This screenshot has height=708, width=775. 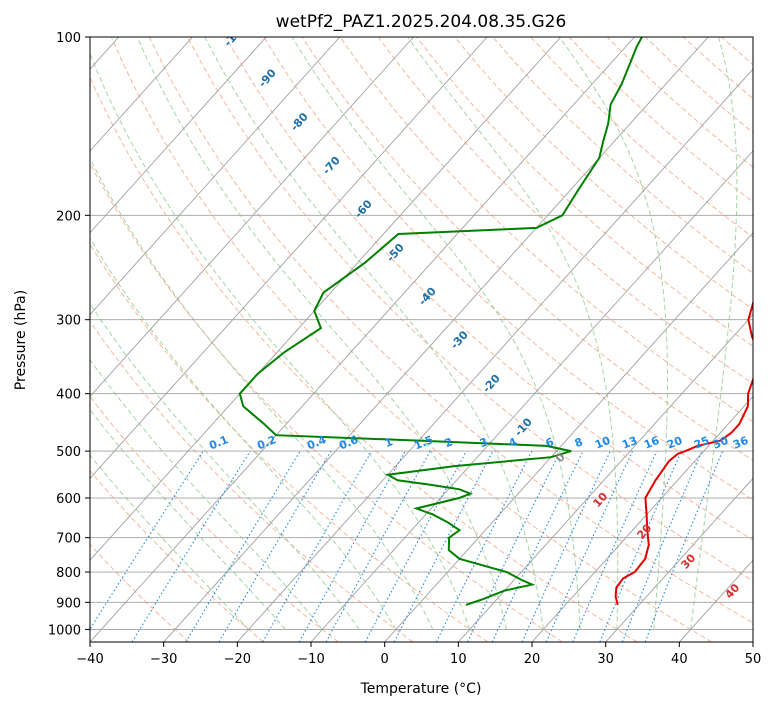 What do you see at coordinates (68, 38) in the screenshot?
I see `y-tick-label: 100` at bounding box center [68, 38].